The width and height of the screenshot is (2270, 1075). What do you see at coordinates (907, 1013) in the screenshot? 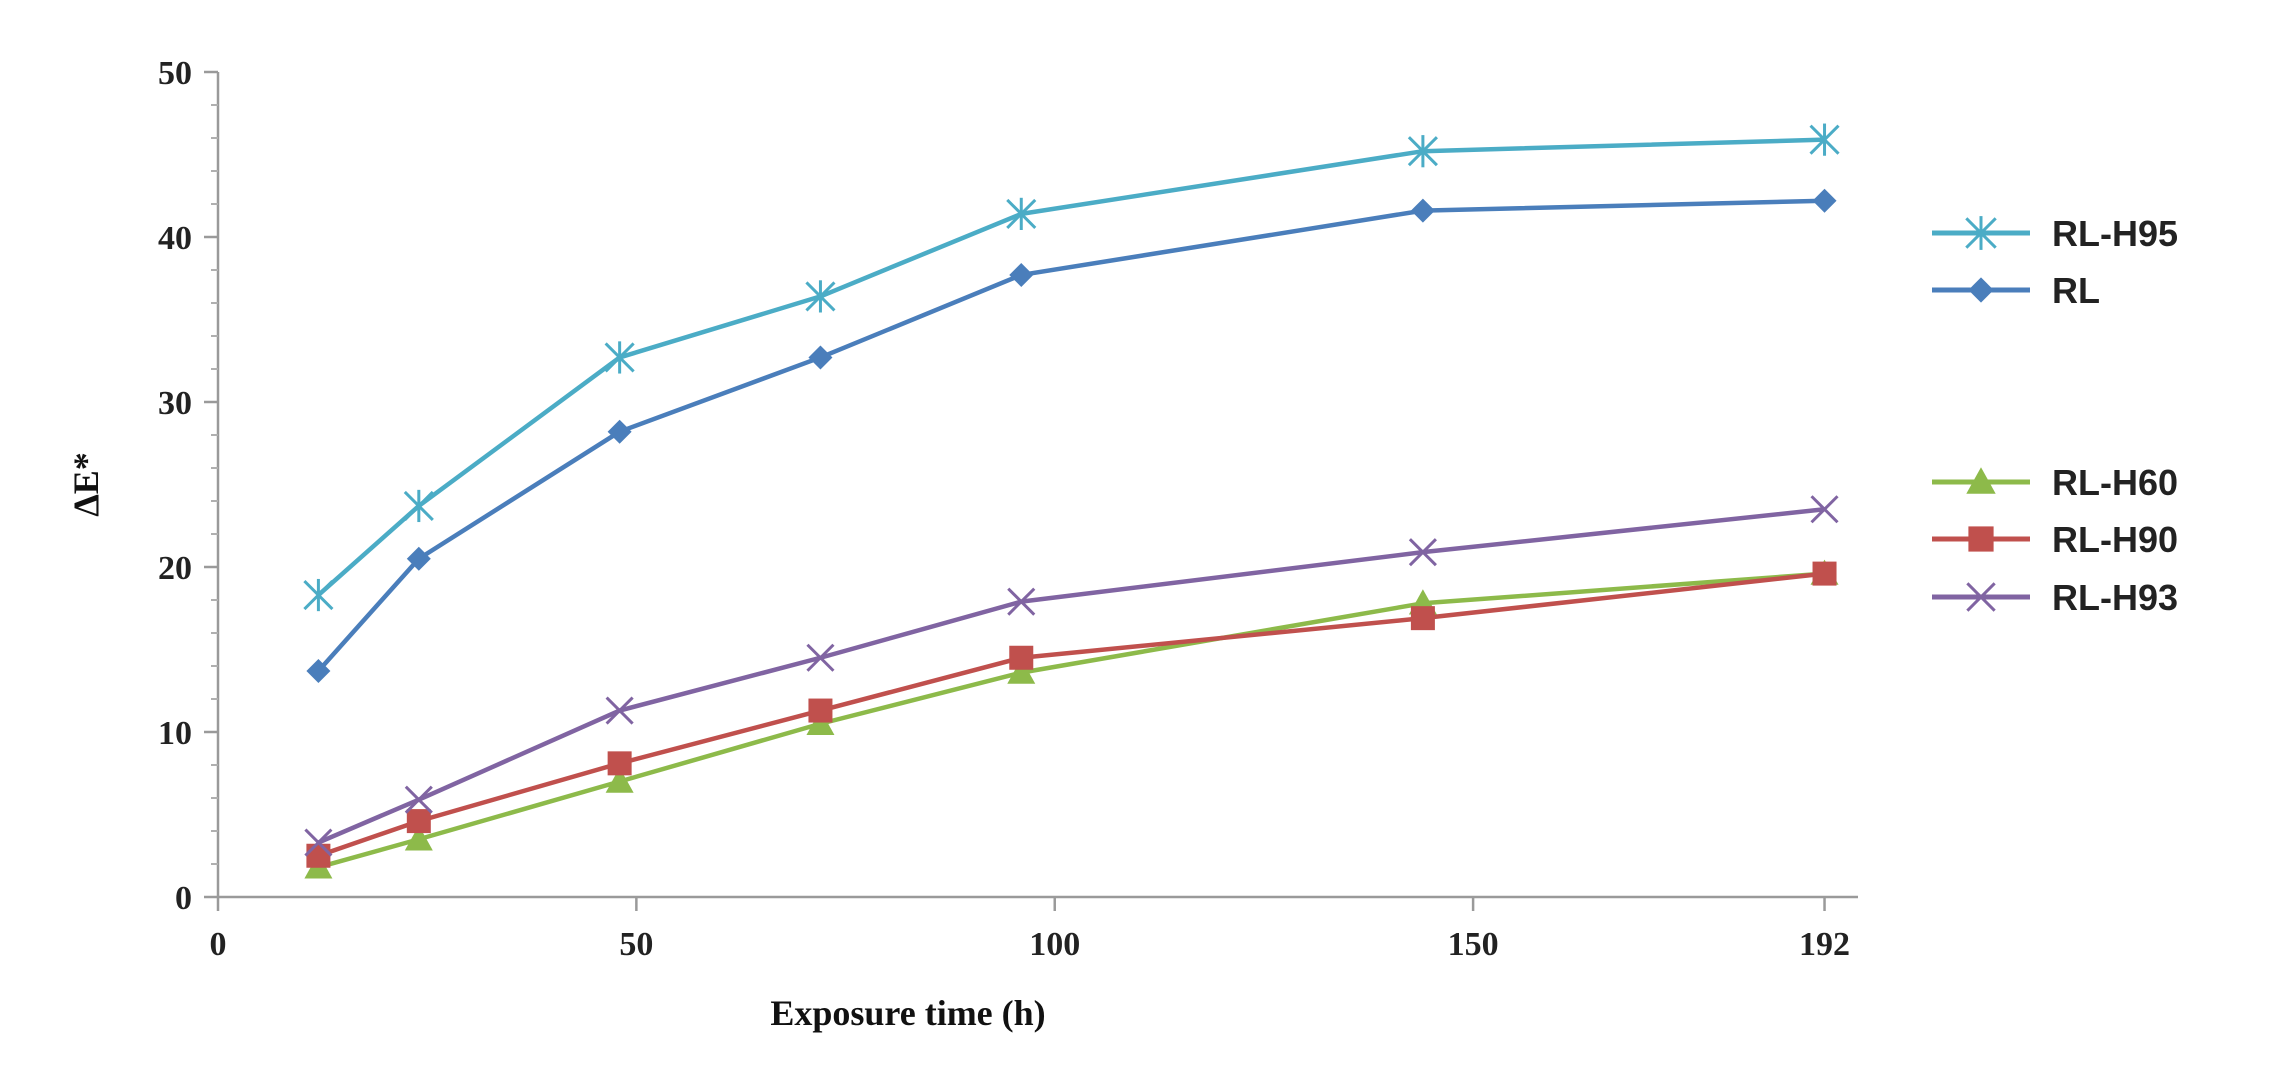
I see `x-axis-title: Exposure time (h)` at bounding box center [907, 1013].